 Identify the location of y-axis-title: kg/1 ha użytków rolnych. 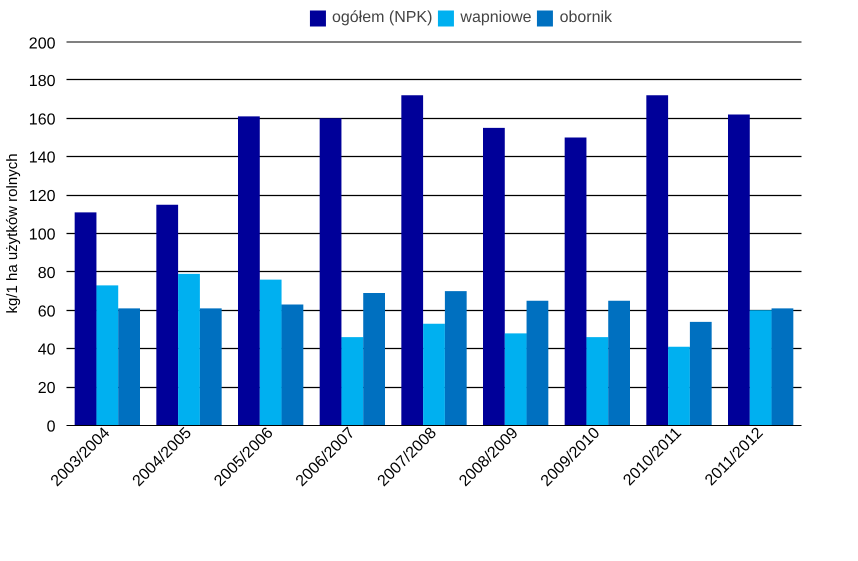
(12, 233).